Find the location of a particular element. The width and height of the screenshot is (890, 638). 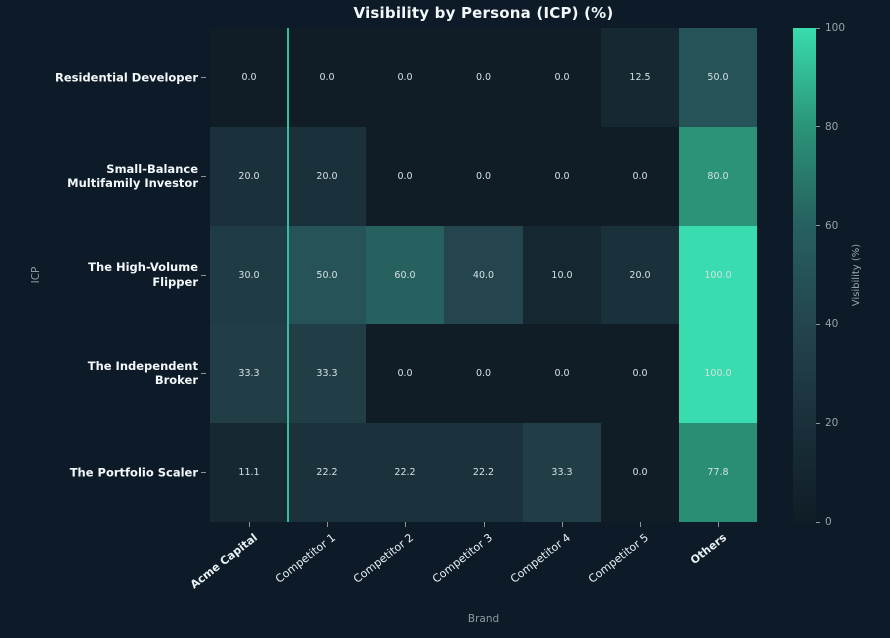

heatmap-cell: 12.5 is located at coordinates (640, 77).